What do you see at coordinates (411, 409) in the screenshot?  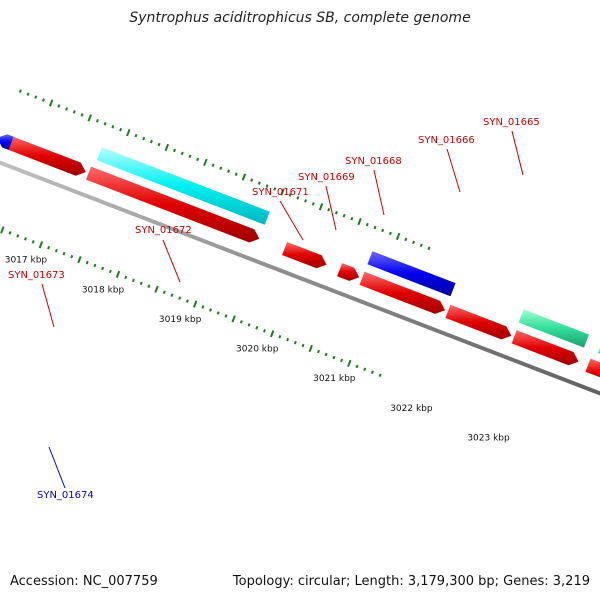 I see `scale-label: 3022 kbp` at bounding box center [411, 409].